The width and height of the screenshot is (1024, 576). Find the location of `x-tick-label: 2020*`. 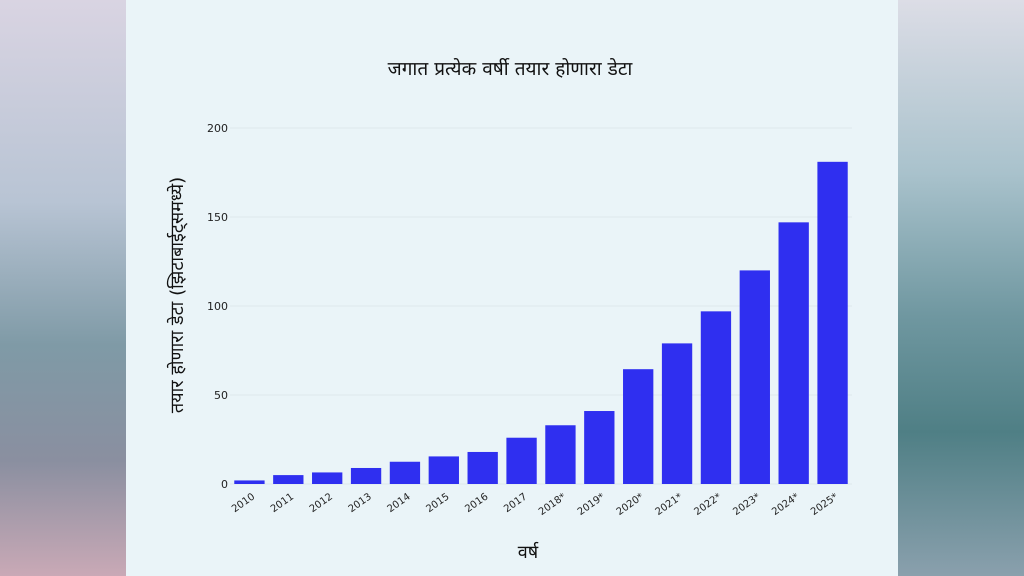

x-tick-label: 2020* is located at coordinates (630, 504).